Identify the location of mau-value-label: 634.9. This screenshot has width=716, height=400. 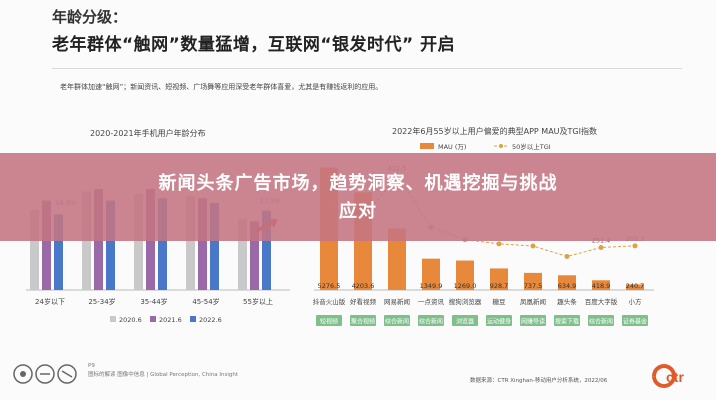
(567, 286).